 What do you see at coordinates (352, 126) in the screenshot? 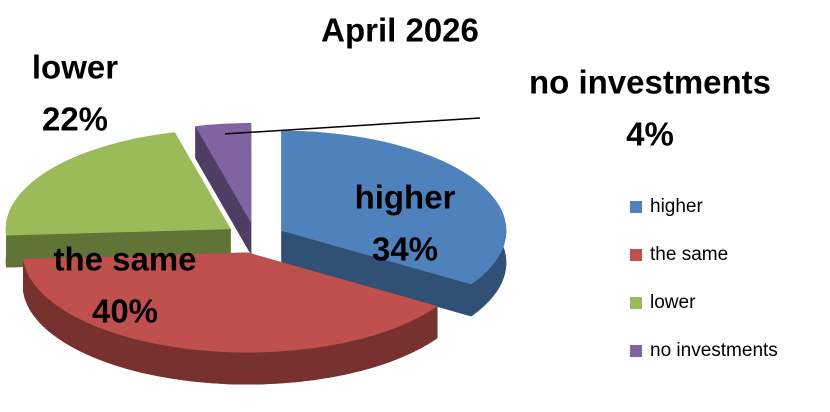
I see `leader-line` at bounding box center [352, 126].